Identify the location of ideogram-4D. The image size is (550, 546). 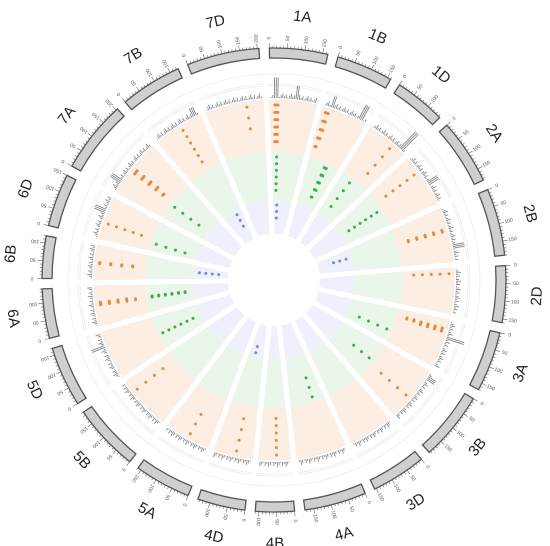
(222, 499).